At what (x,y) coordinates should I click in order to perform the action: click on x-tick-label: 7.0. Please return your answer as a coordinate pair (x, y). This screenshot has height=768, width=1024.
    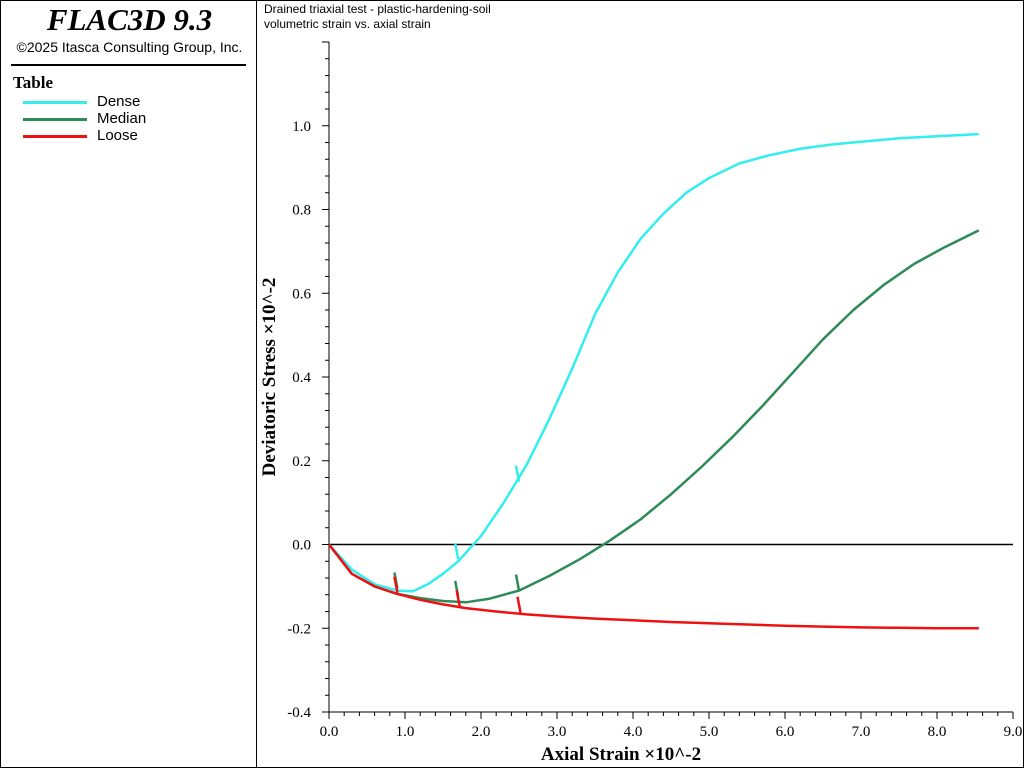
    Looking at the image, I should click on (861, 732).